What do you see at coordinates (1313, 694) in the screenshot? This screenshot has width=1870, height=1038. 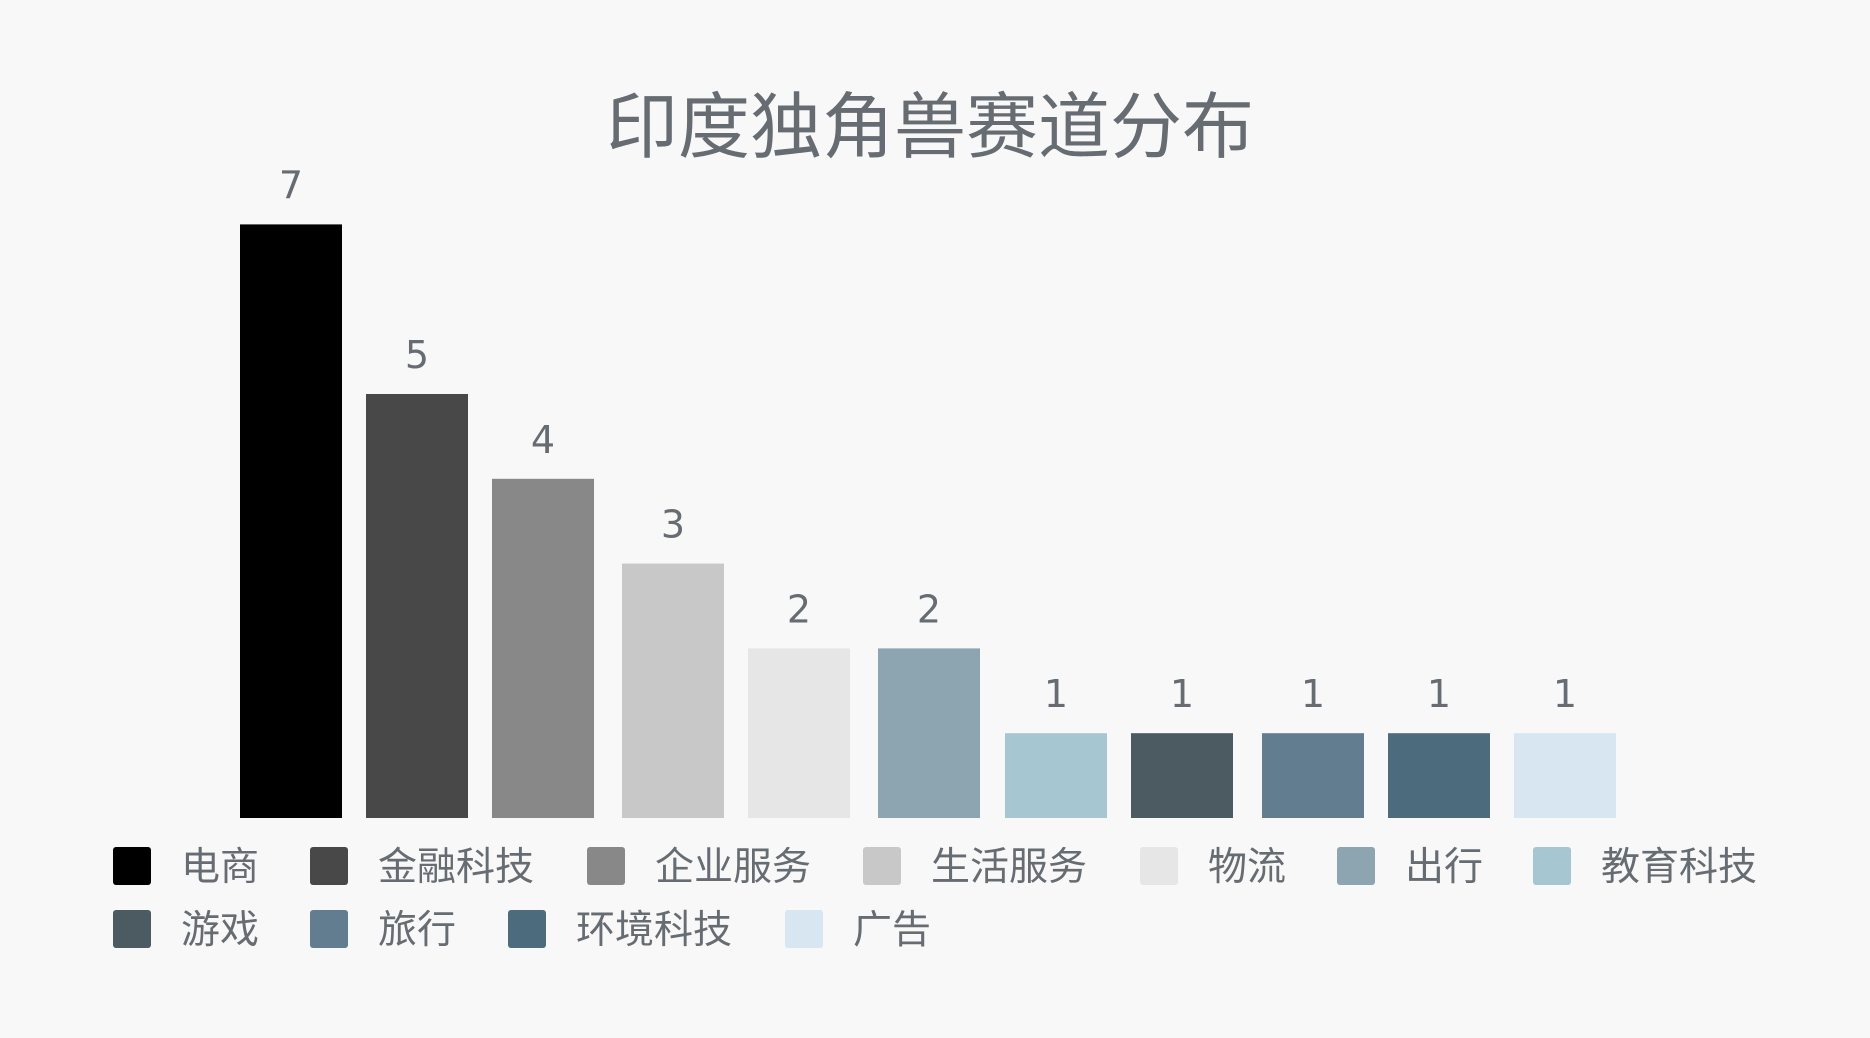 I see `value-label-9: 1` at bounding box center [1313, 694].